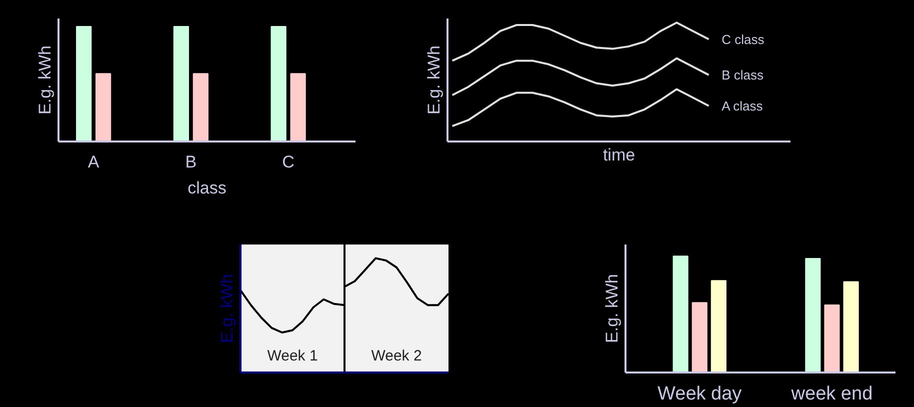 The image size is (914, 407). Describe the element at coordinates (191, 162) in the screenshot. I see `x-tick-label: B` at that location.